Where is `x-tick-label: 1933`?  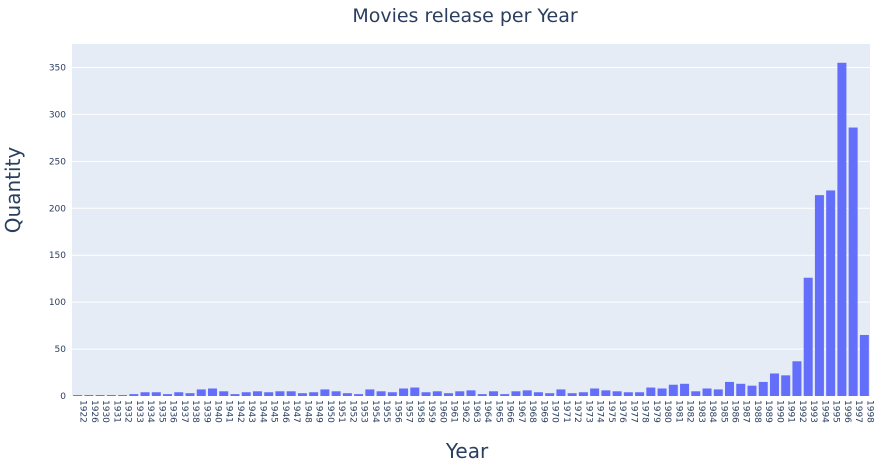
x-tick-label: 1933 is located at coordinates (139, 411).